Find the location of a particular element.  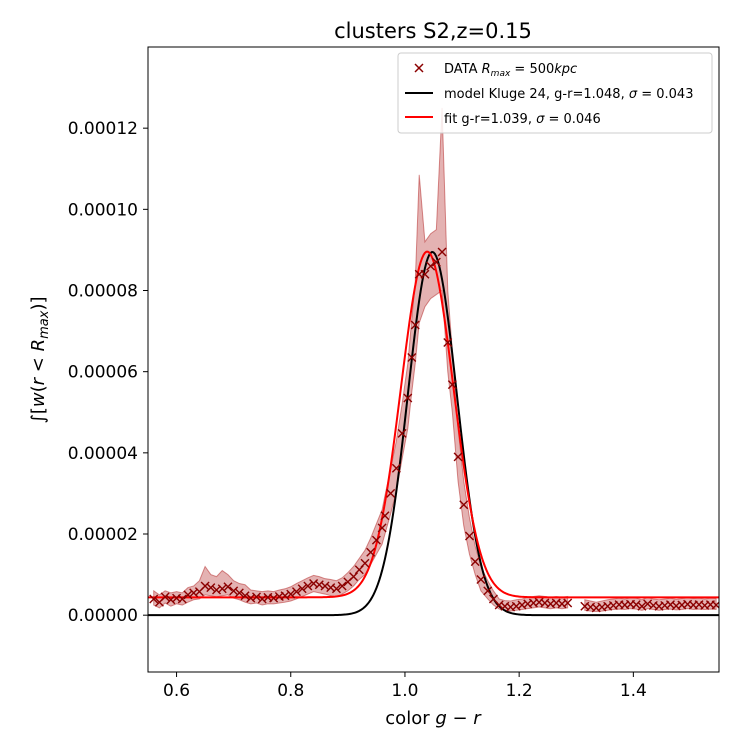

legend-item-fit: fit g-r=1.039, σ = 0.046 is located at coordinates (503, 119).